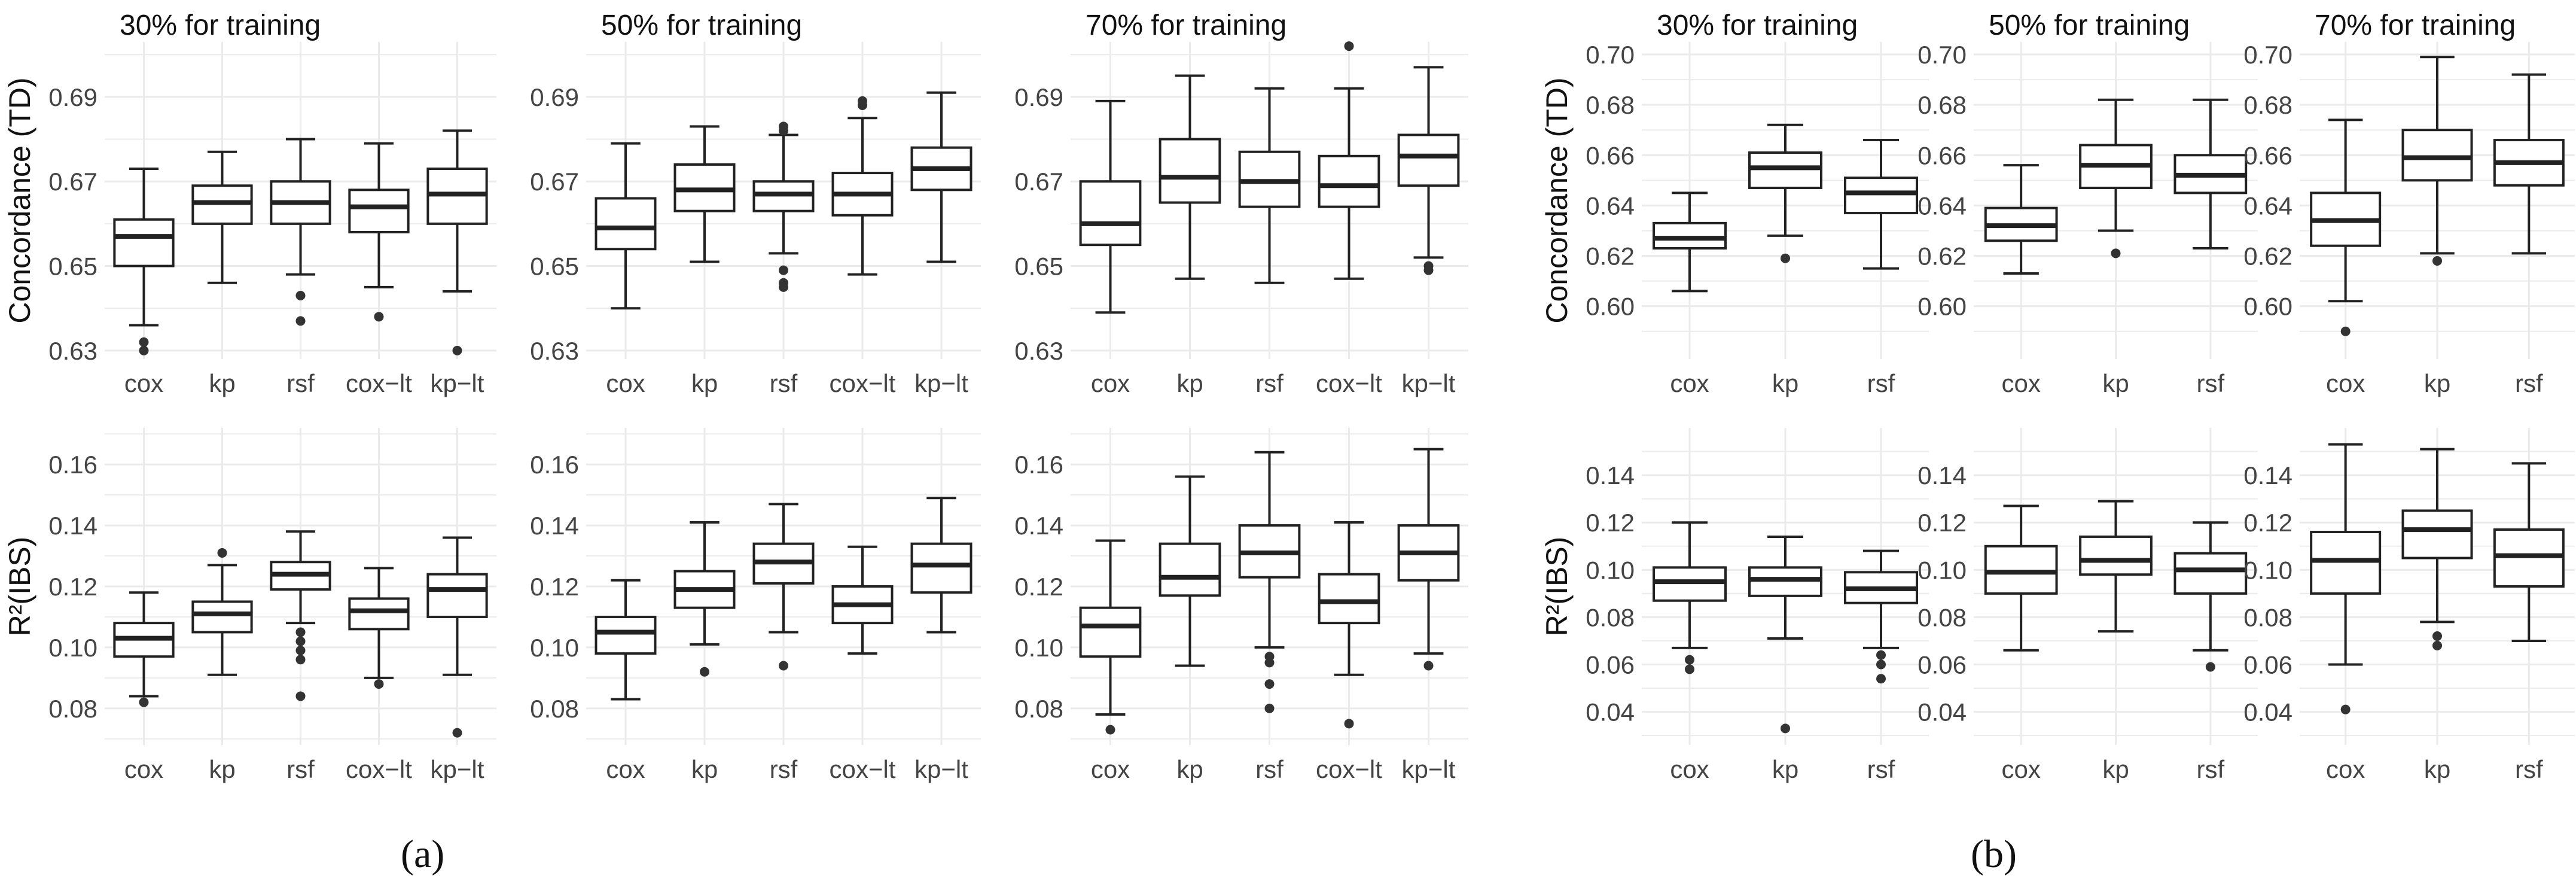  I want to click on y-tick-label: 0.70, so click(1942, 55).